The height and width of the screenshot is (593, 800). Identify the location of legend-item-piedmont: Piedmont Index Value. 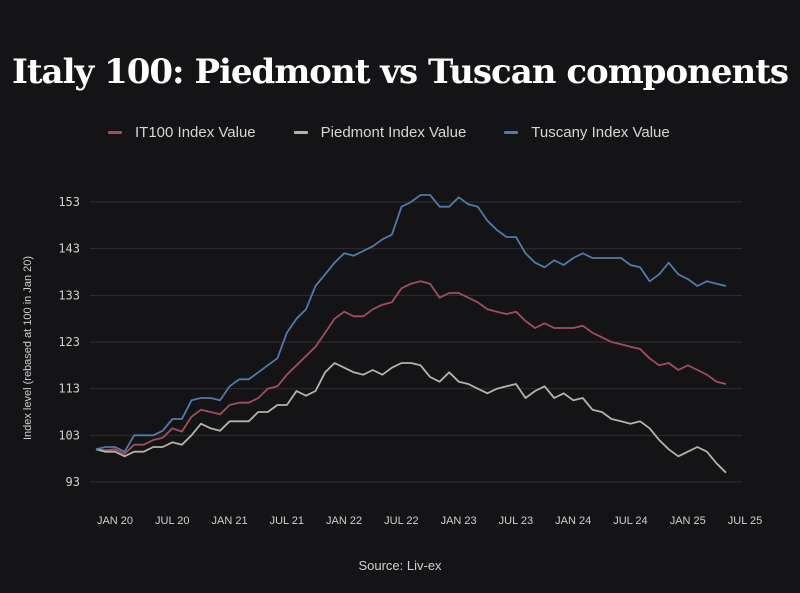
(380, 132).